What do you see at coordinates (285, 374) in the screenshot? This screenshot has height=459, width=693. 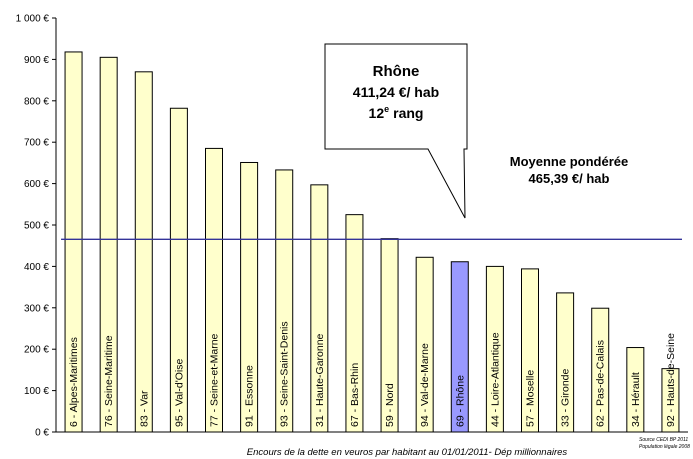 I see `category-label: 93 - Seine-Saint-Denis` at bounding box center [285, 374].